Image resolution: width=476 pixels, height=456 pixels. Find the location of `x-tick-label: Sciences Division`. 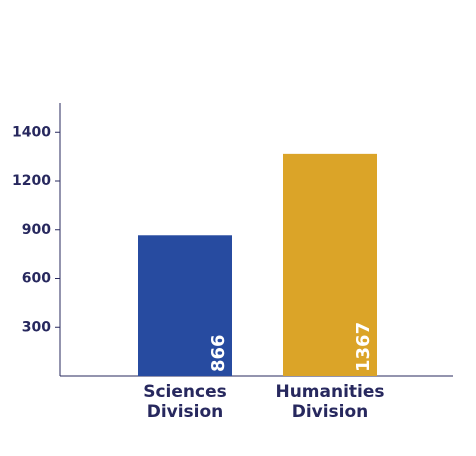

x-tick-label: Sciences Division is located at coordinates (185, 402).